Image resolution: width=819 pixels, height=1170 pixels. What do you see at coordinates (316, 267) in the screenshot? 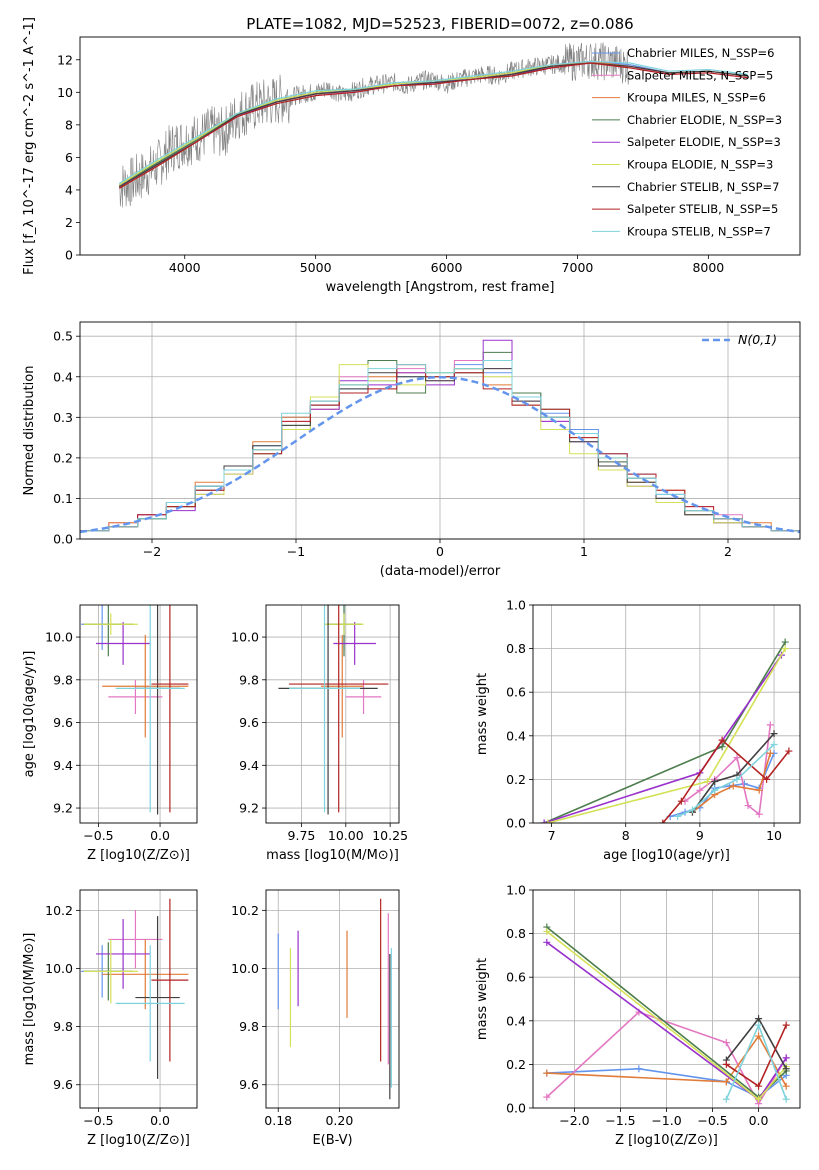
I see `x-tick-label: 5000` at bounding box center [316, 267].